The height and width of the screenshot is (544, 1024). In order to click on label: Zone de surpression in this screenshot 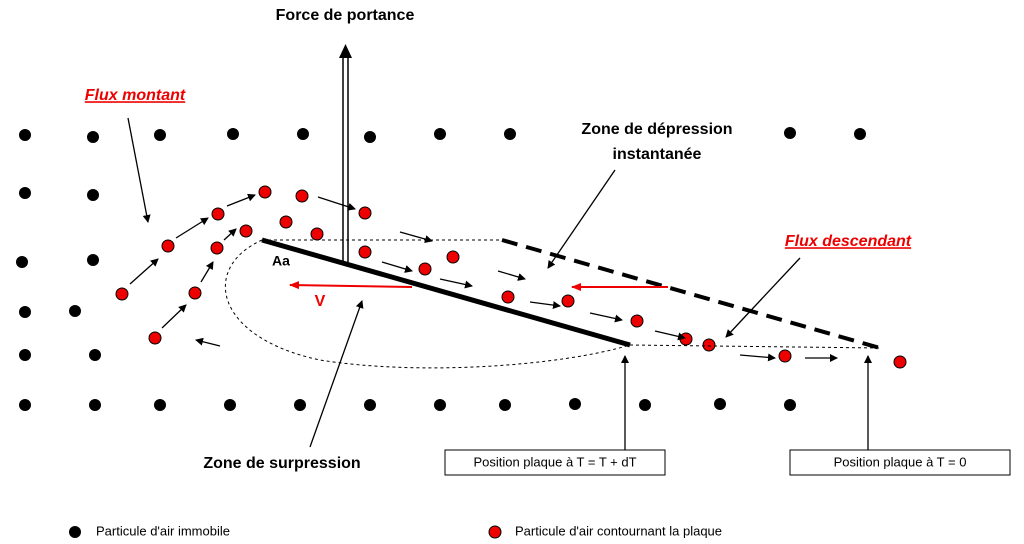, I will do `click(281, 463)`.